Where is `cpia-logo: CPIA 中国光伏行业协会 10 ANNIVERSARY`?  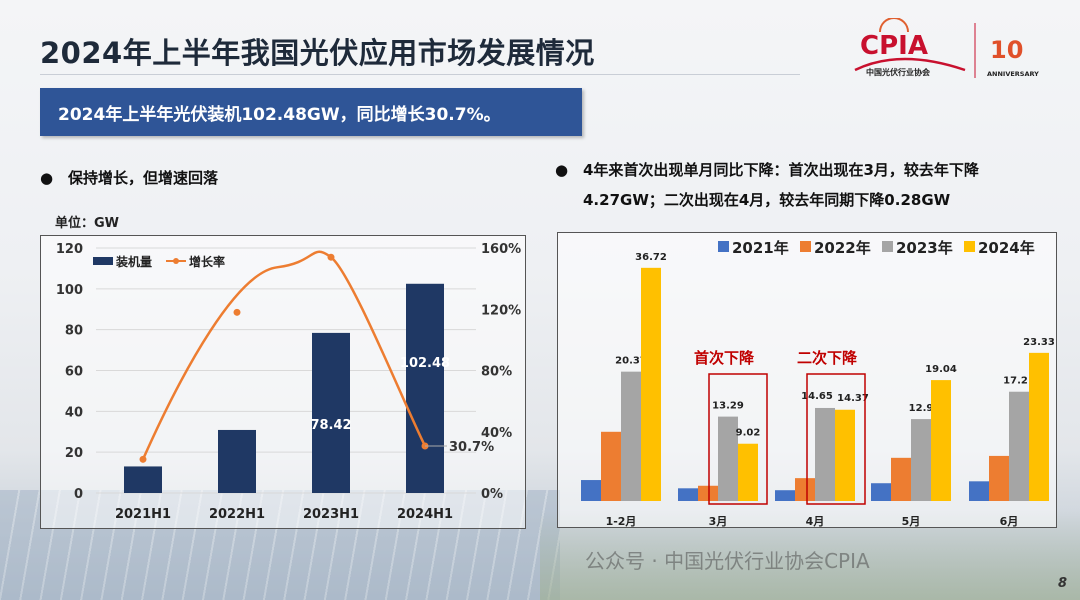 cpia-logo: CPIA 中国光伏行业协会 10 ANNIVERSARY is located at coordinates (946, 48).